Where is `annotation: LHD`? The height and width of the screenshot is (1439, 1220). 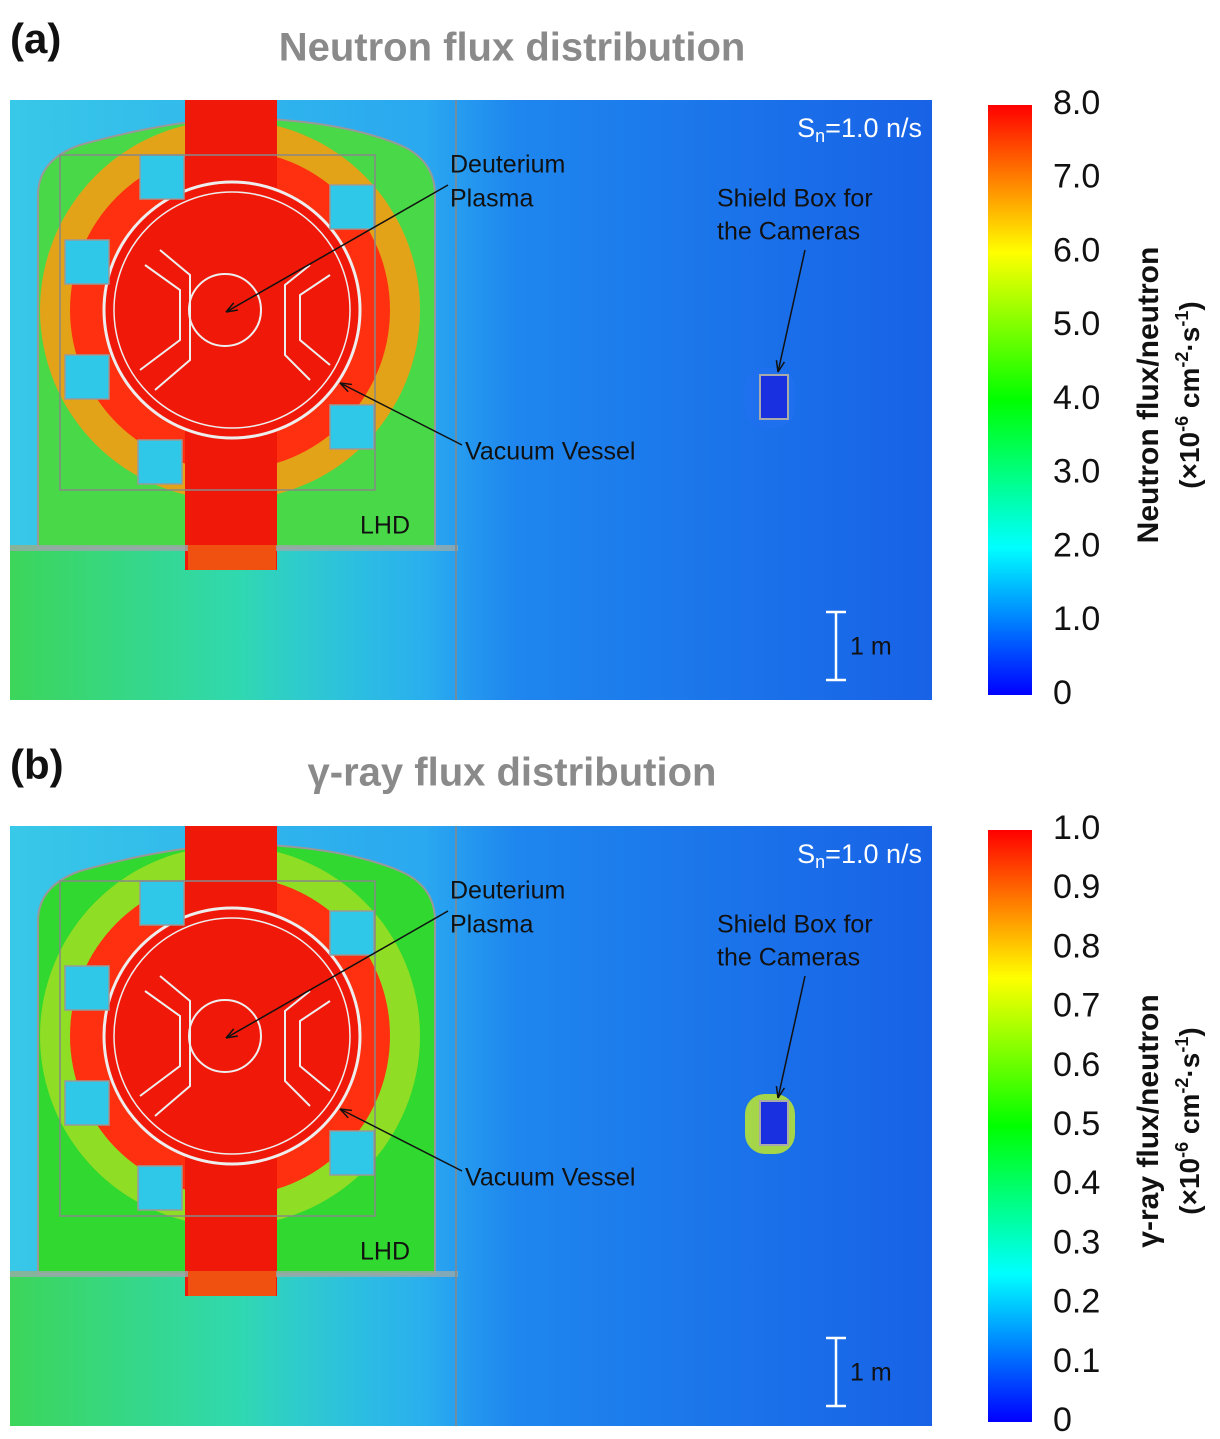 annotation: LHD is located at coordinates (385, 526).